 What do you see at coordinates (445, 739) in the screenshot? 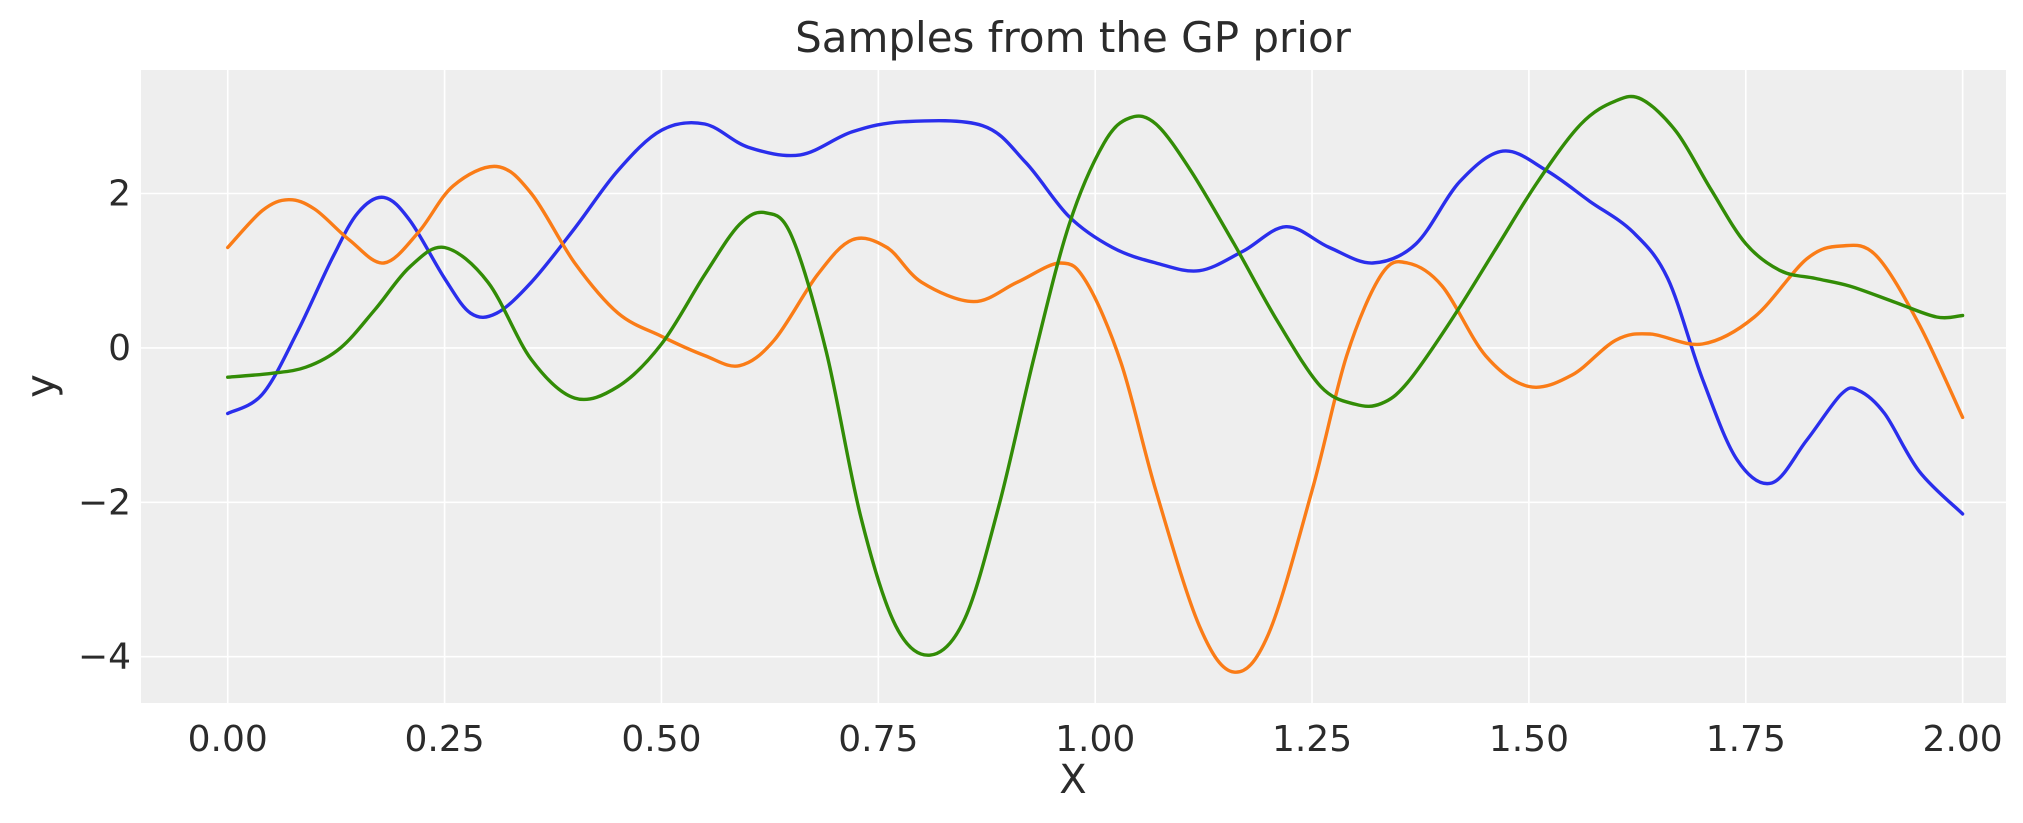
I see `x-tick-label: 0.25` at bounding box center [445, 739].